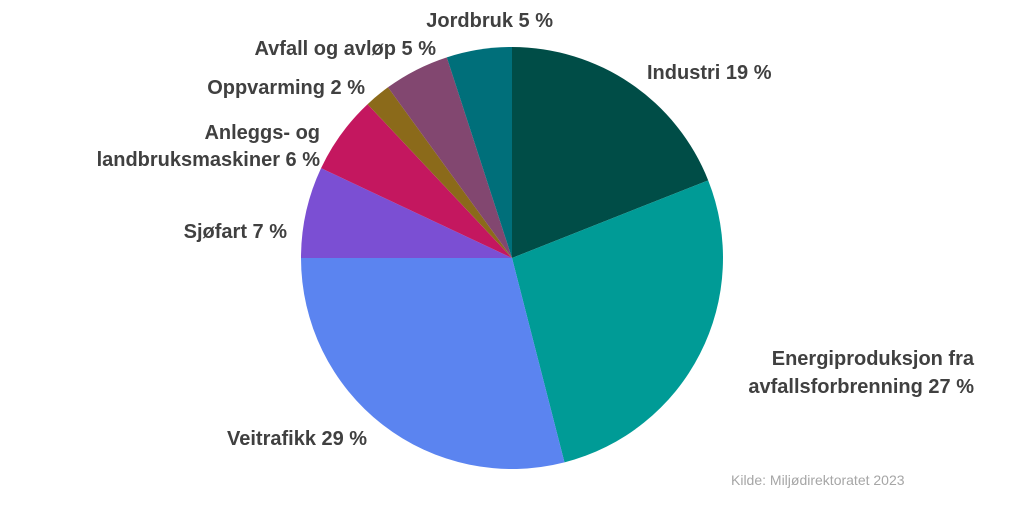 The image size is (1024, 516). Describe the element at coordinates (209, 146) in the screenshot. I see `slice-label-5: Anleggs- og landbruksmaskiner 6 %` at that location.